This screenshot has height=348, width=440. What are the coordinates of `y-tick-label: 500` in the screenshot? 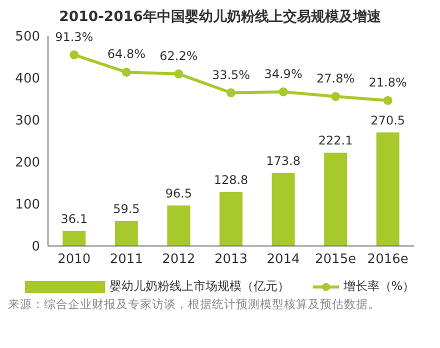 It's located at (27, 37).